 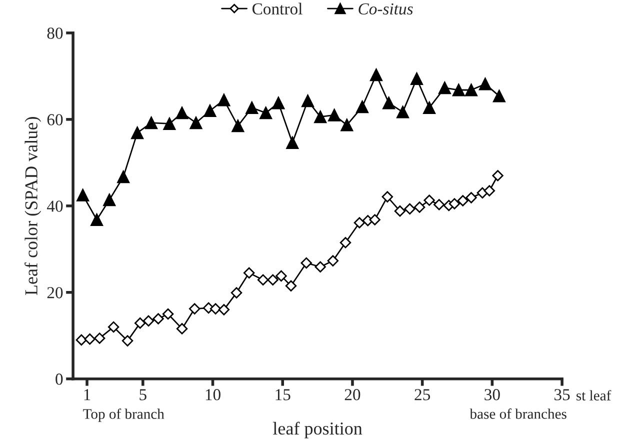 I want to click on y-tick-label: 40, so click(x=54, y=206).